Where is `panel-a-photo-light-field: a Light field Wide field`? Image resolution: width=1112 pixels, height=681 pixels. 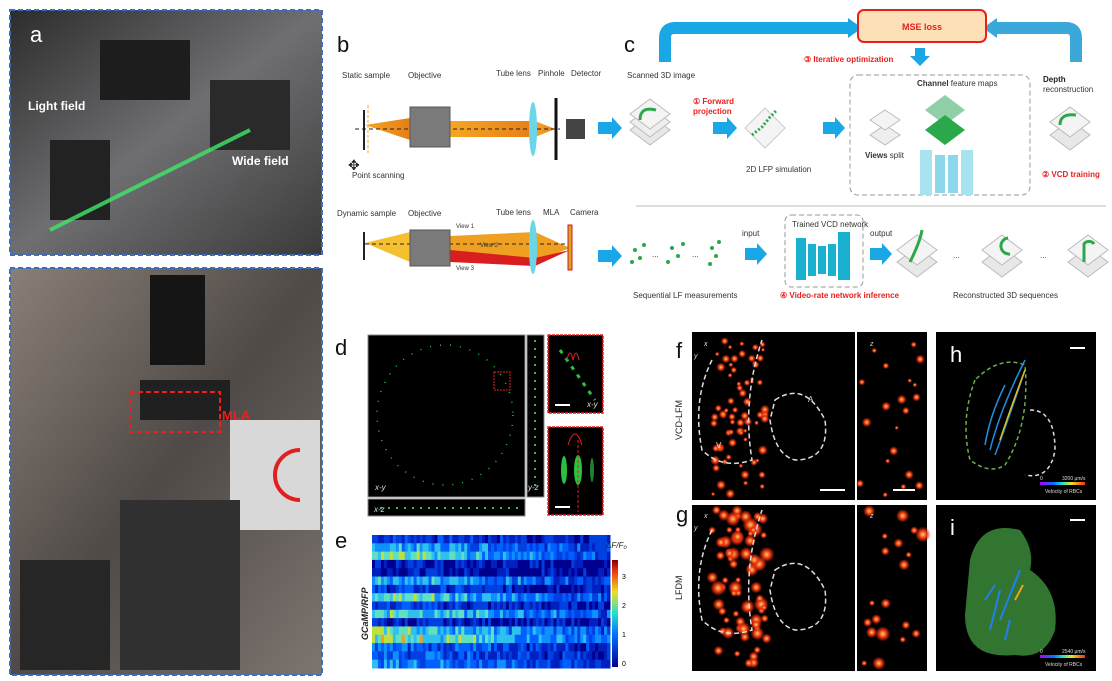 panel-a-photo-light-field: a Light field Wide field is located at coordinates (166, 132).